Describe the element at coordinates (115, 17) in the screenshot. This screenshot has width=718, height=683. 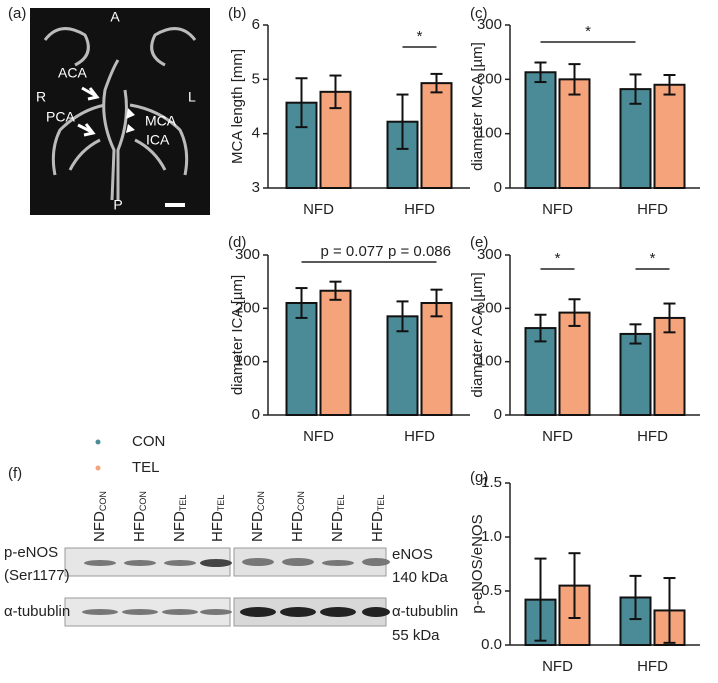
I see `orientation-label: A` at that location.